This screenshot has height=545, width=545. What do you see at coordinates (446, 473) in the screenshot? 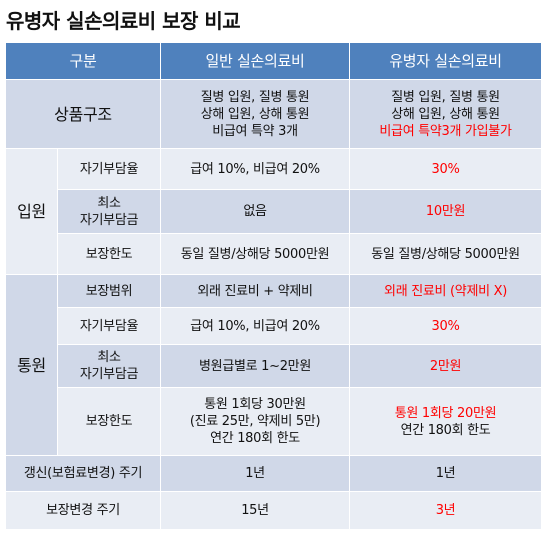
I see `sick-cell: 1년` at bounding box center [446, 473].